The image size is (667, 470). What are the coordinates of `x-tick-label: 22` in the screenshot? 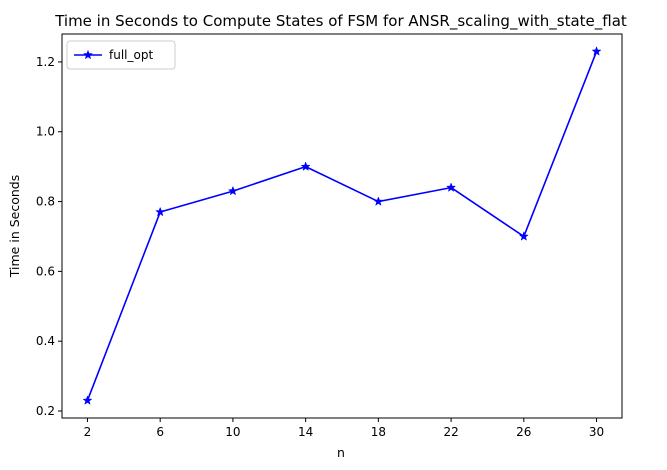 It's located at (450, 432).